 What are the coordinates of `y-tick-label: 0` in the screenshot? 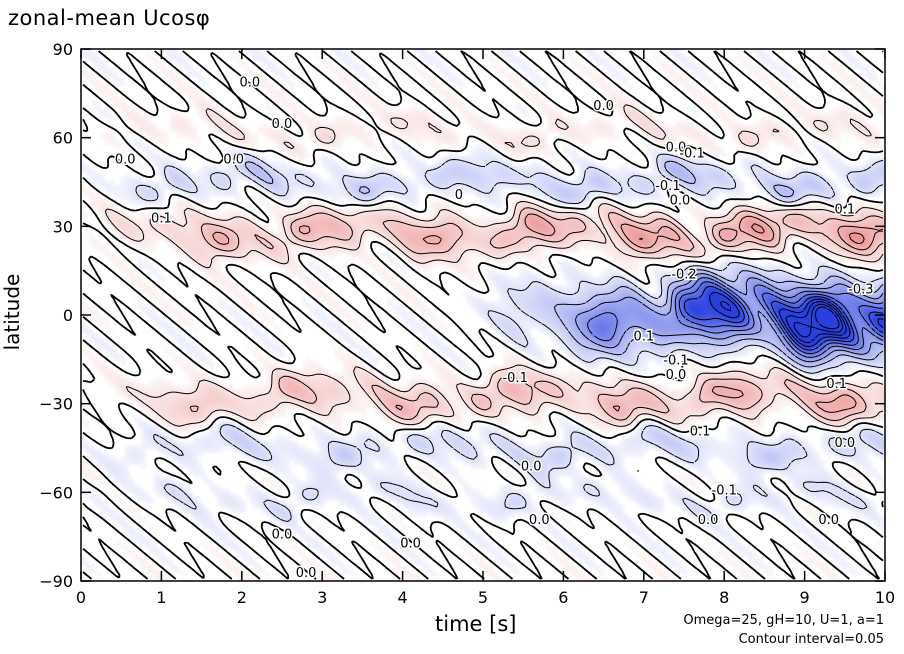 It's located at (68, 315).